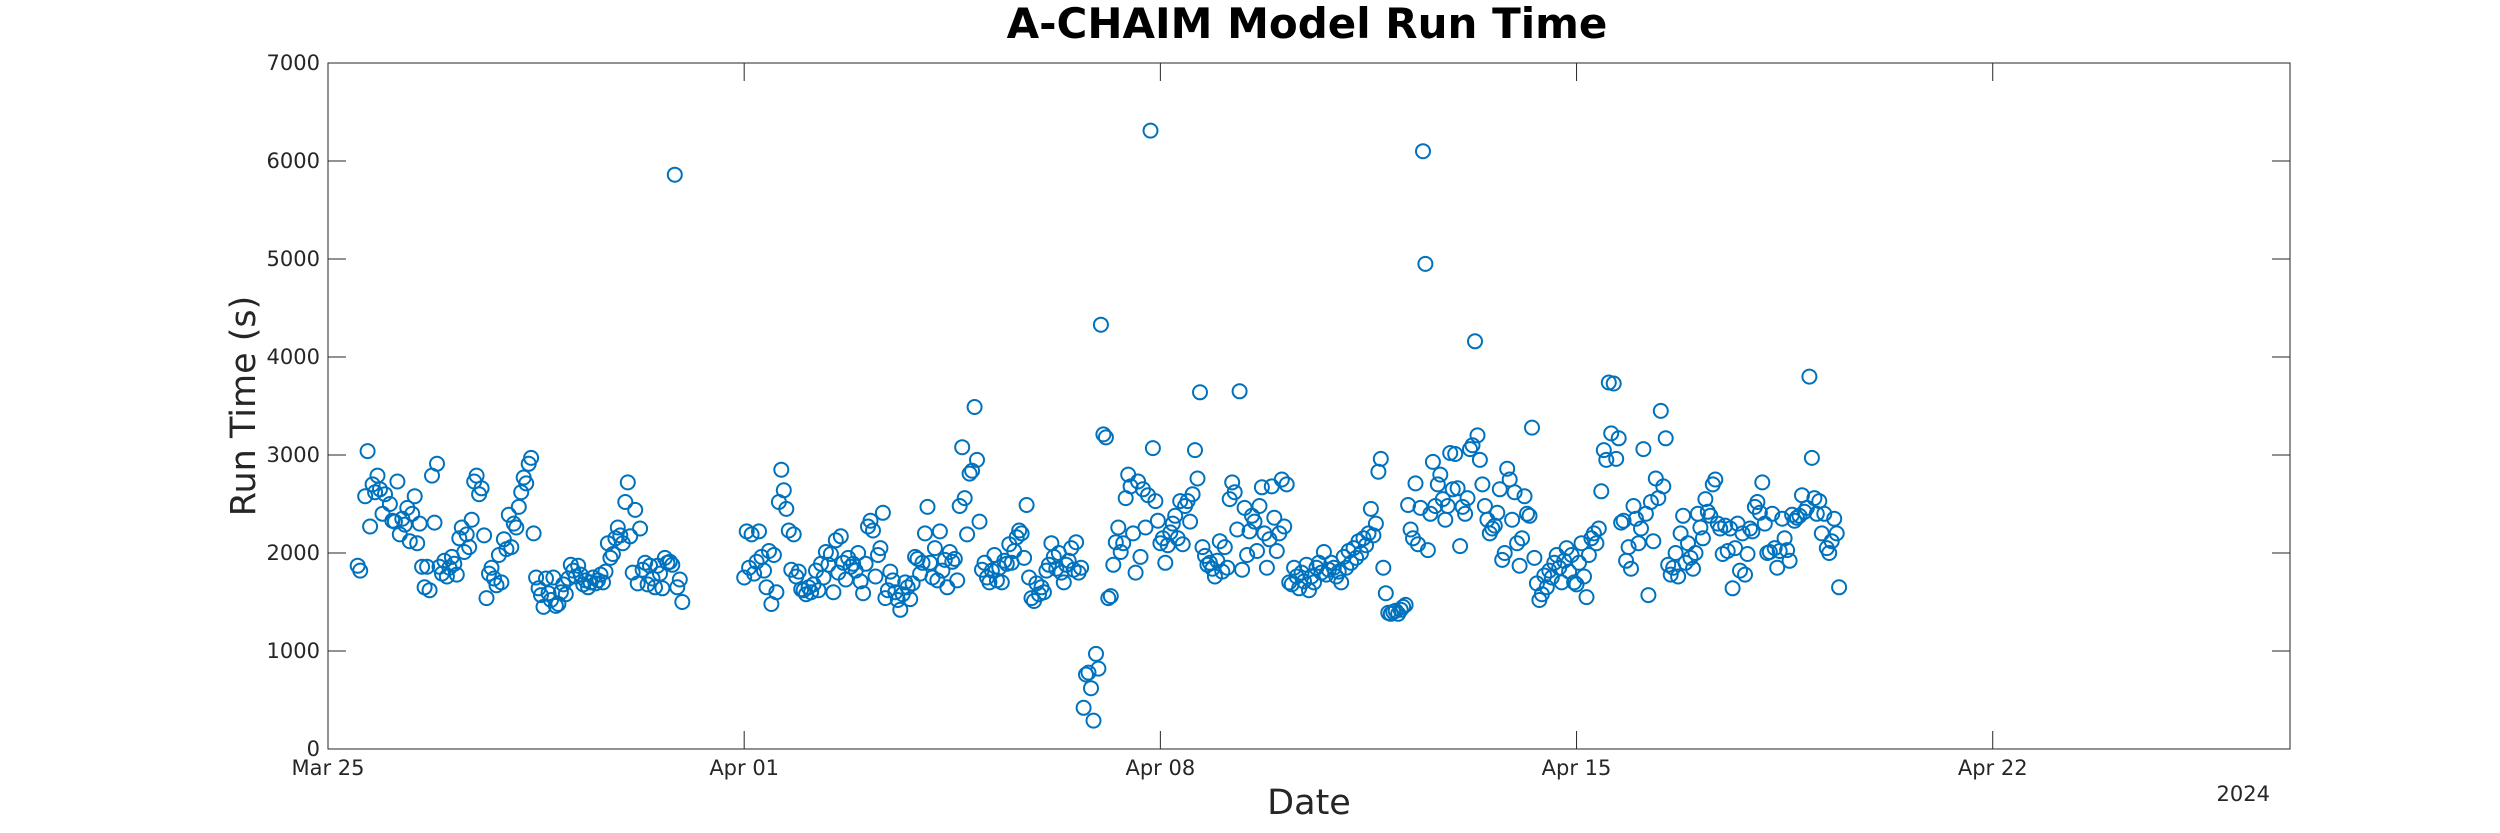  I want to click on x-axis-year-label: 2024, so click(2243, 794).